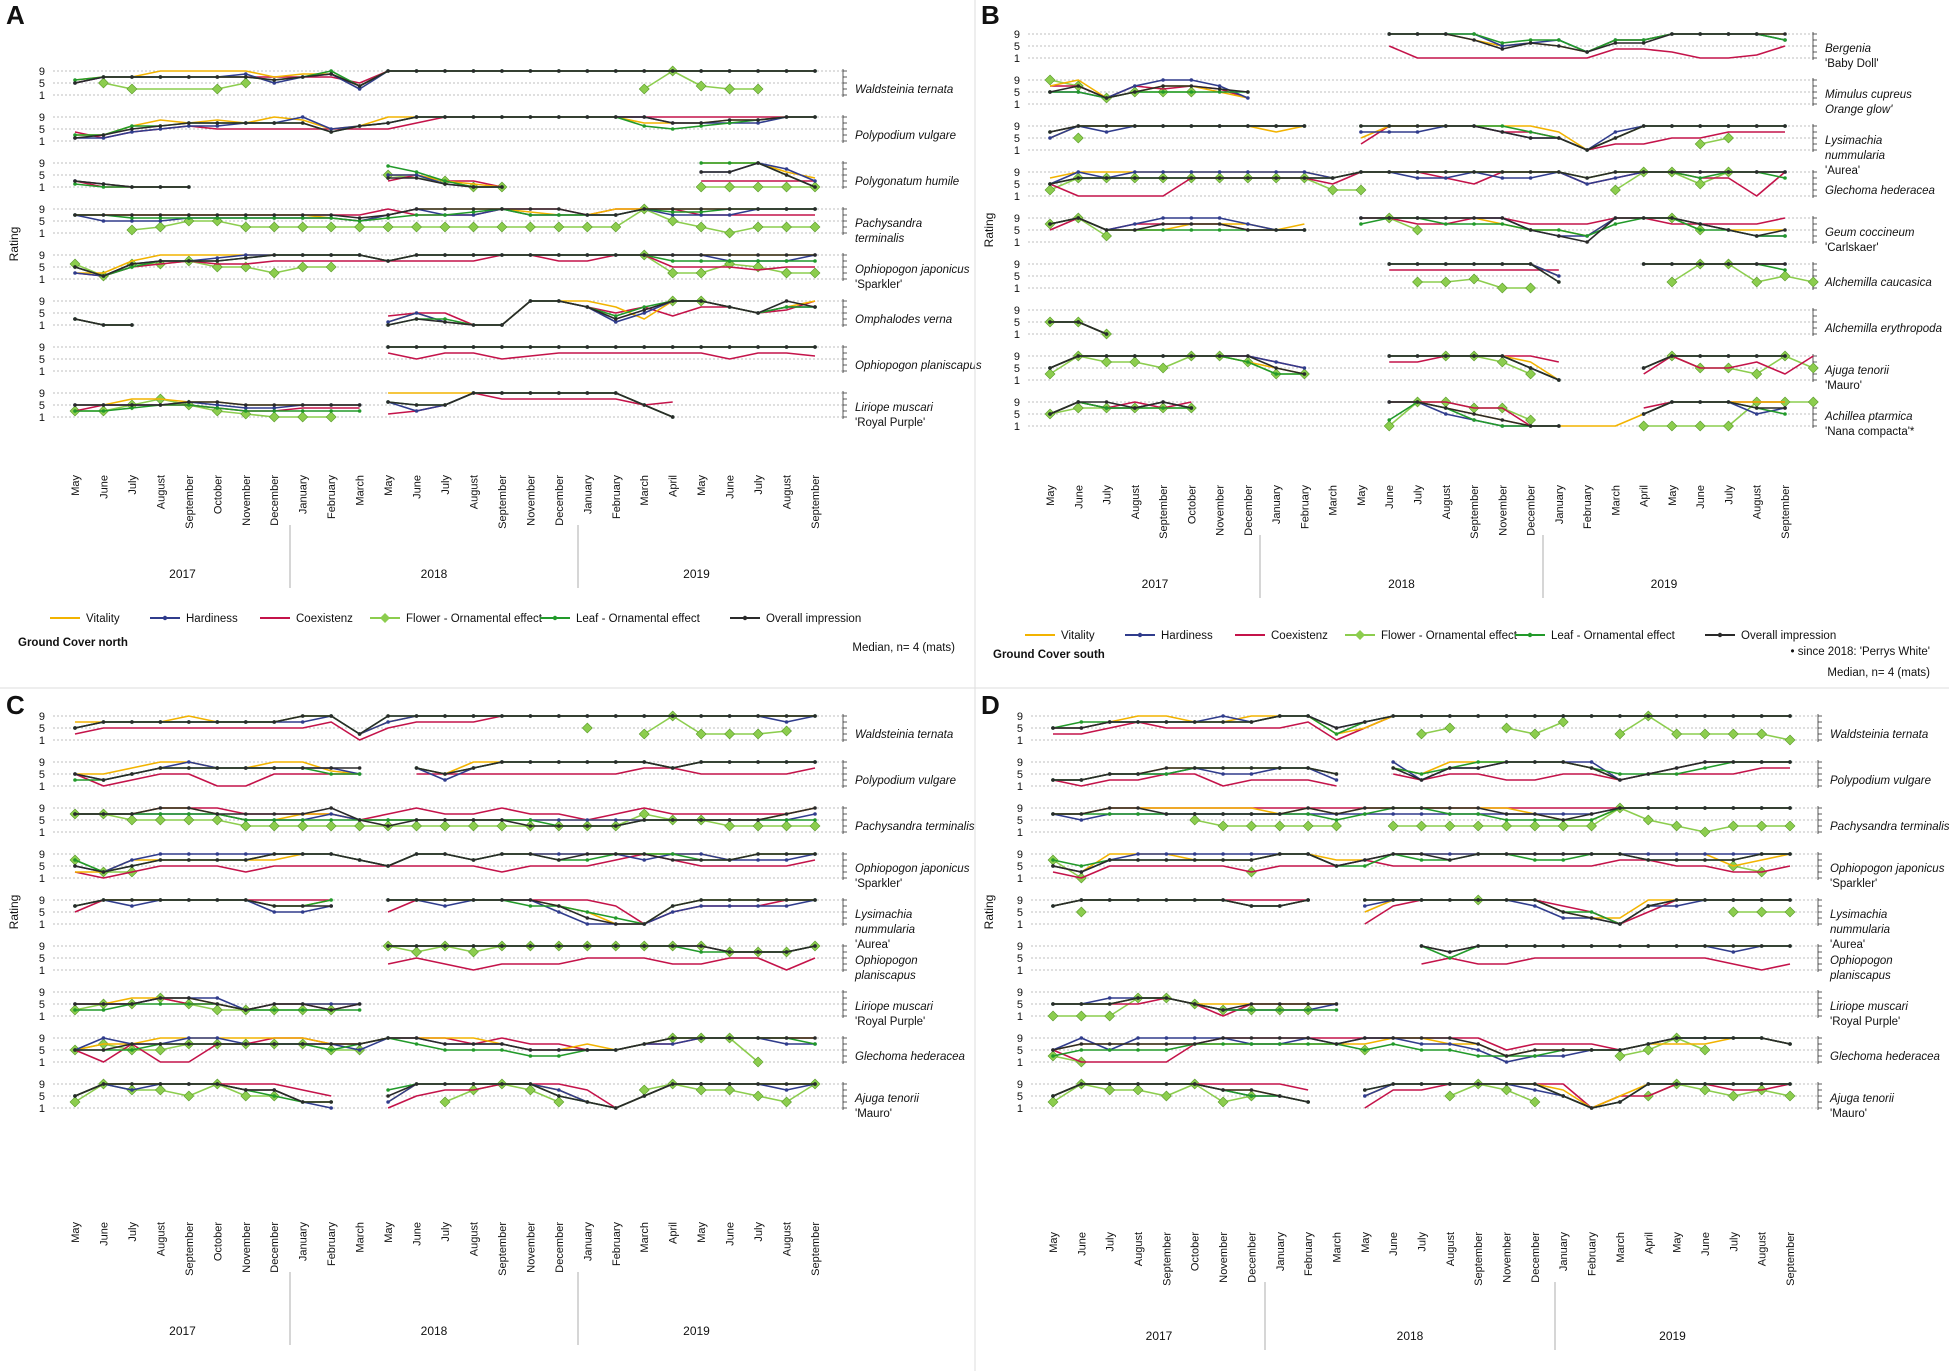 The width and height of the screenshot is (1949, 1371). I want to click on year-label: 2018, so click(1401, 584).